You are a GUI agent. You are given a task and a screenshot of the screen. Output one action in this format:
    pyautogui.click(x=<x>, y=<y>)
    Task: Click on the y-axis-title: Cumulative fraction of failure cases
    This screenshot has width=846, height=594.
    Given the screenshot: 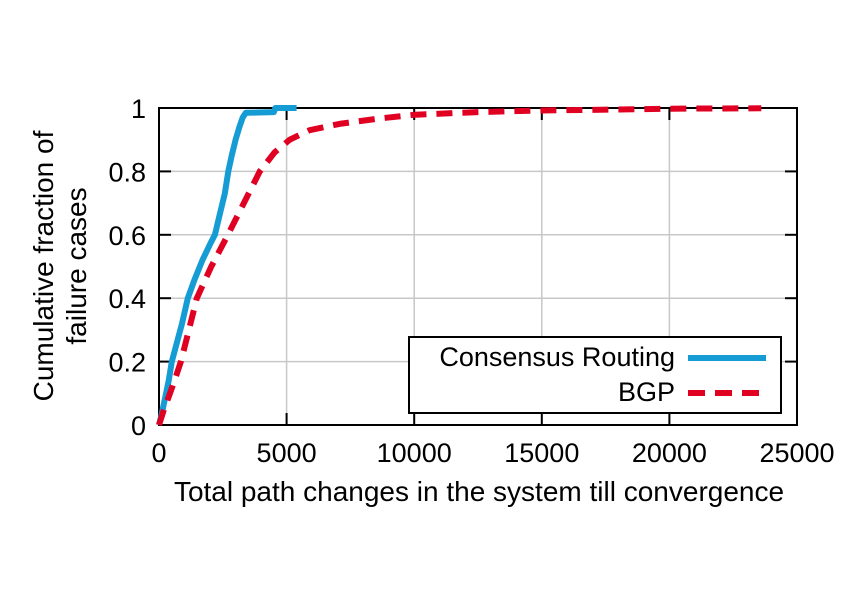 What is the action you would take?
    pyautogui.click(x=60, y=266)
    